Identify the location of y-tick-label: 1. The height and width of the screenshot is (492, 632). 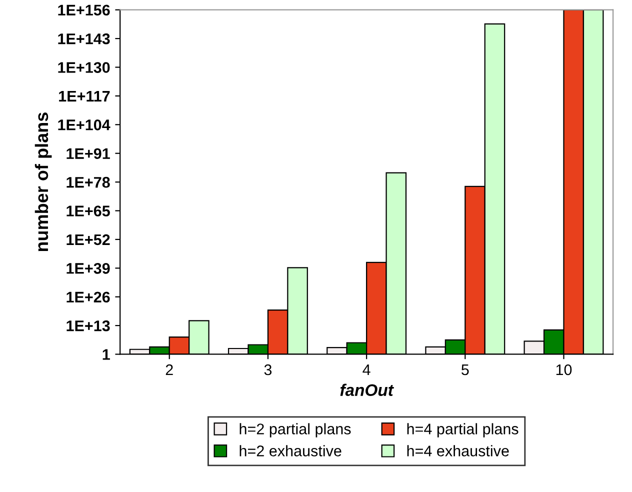
(106, 354).